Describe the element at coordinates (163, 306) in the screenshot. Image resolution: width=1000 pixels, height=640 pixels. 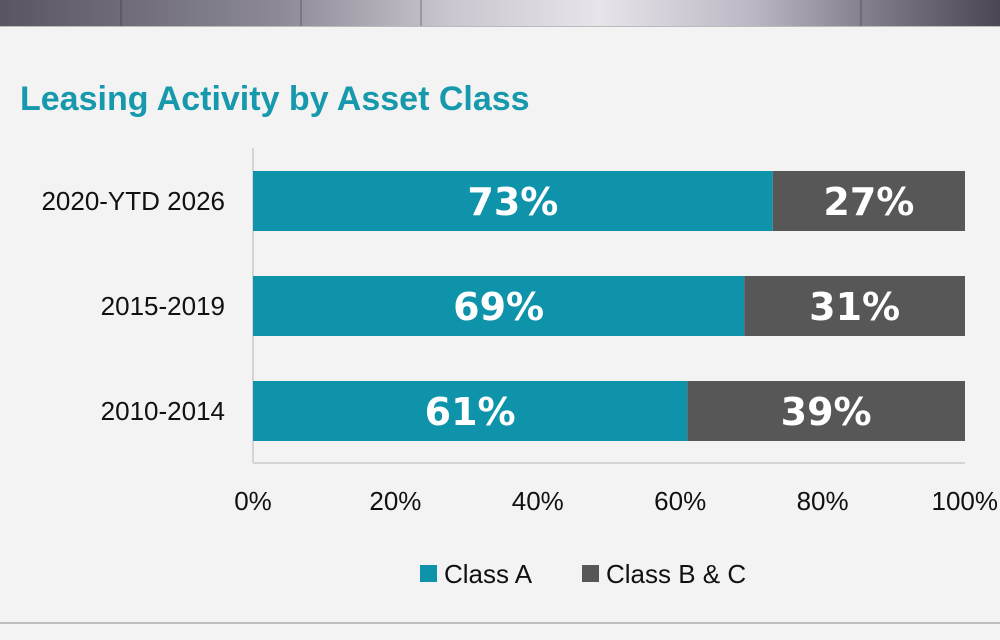
I see `category-label: 2015-2019` at that location.